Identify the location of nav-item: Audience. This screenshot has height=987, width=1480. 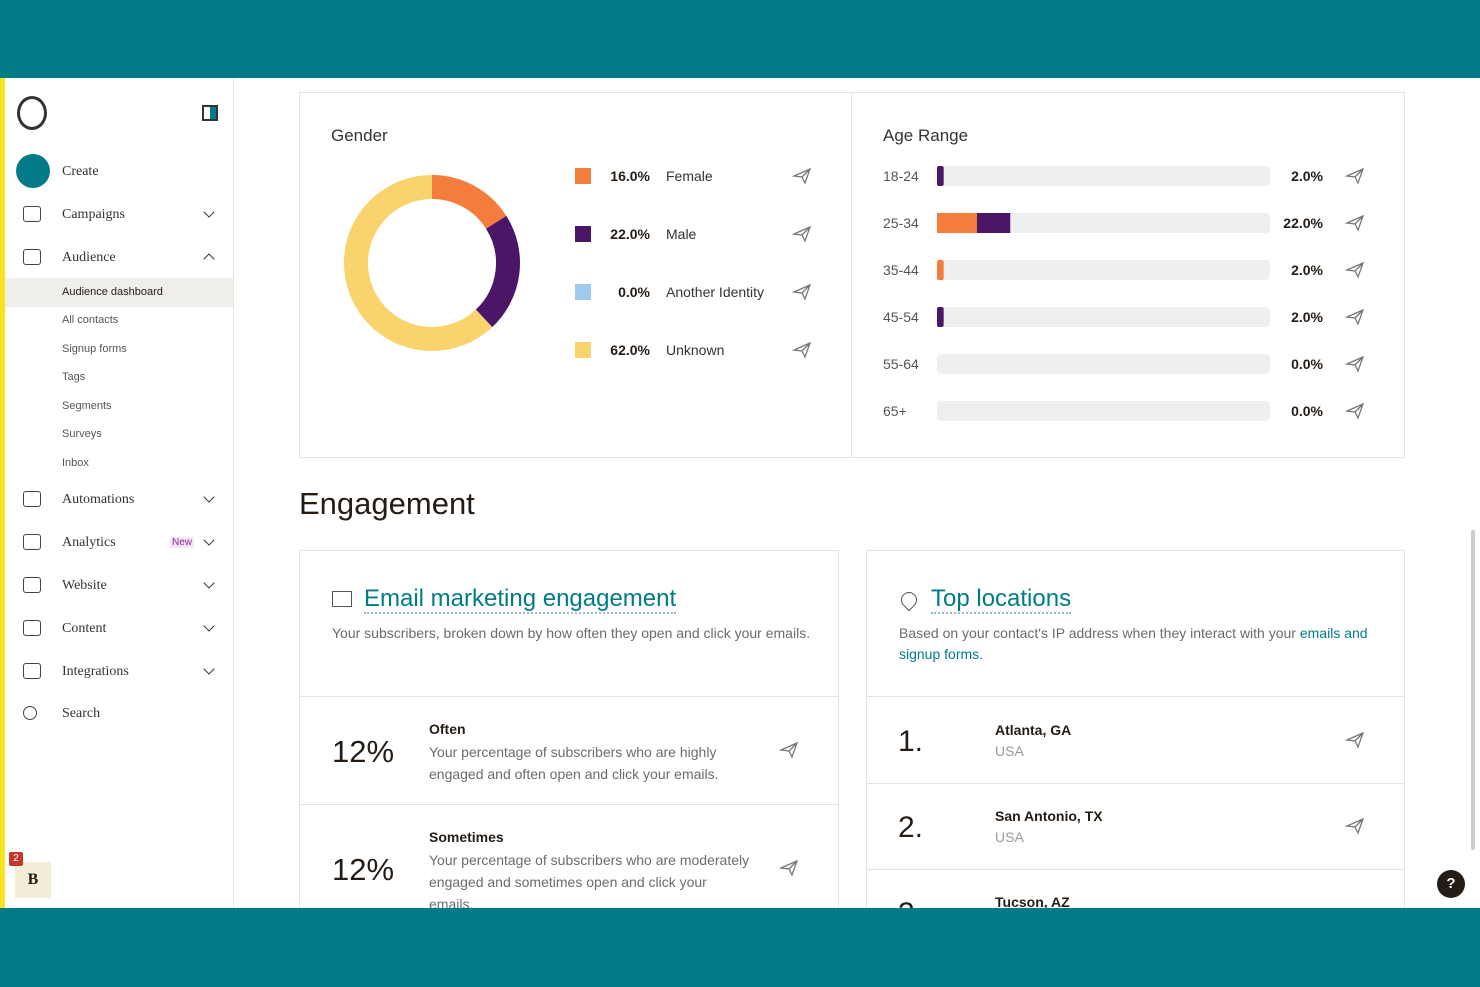
(89, 257).